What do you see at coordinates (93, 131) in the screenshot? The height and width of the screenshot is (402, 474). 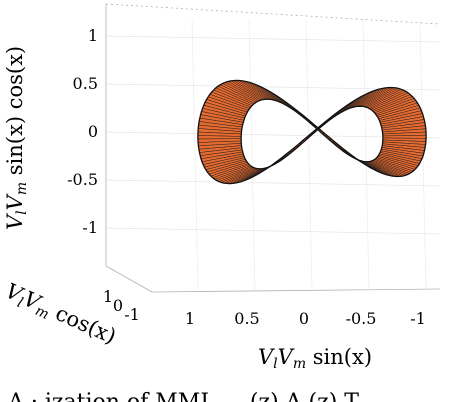 I see `z-tick-label: 0` at bounding box center [93, 131].